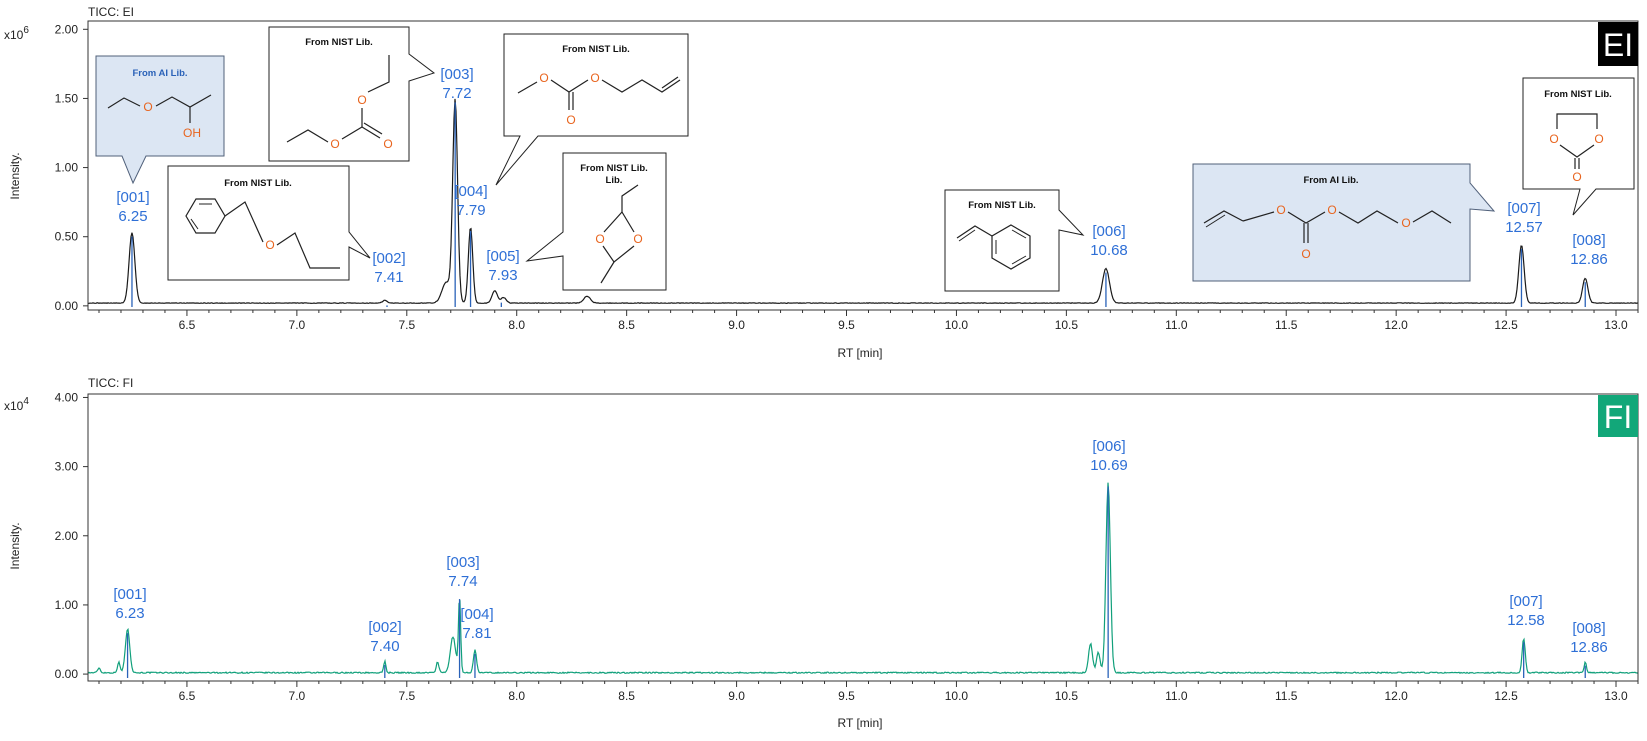 This screenshot has width=1647, height=741. What do you see at coordinates (388, 258) in the screenshot?
I see `ei-peak-label-id: [002]` at bounding box center [388, 258].